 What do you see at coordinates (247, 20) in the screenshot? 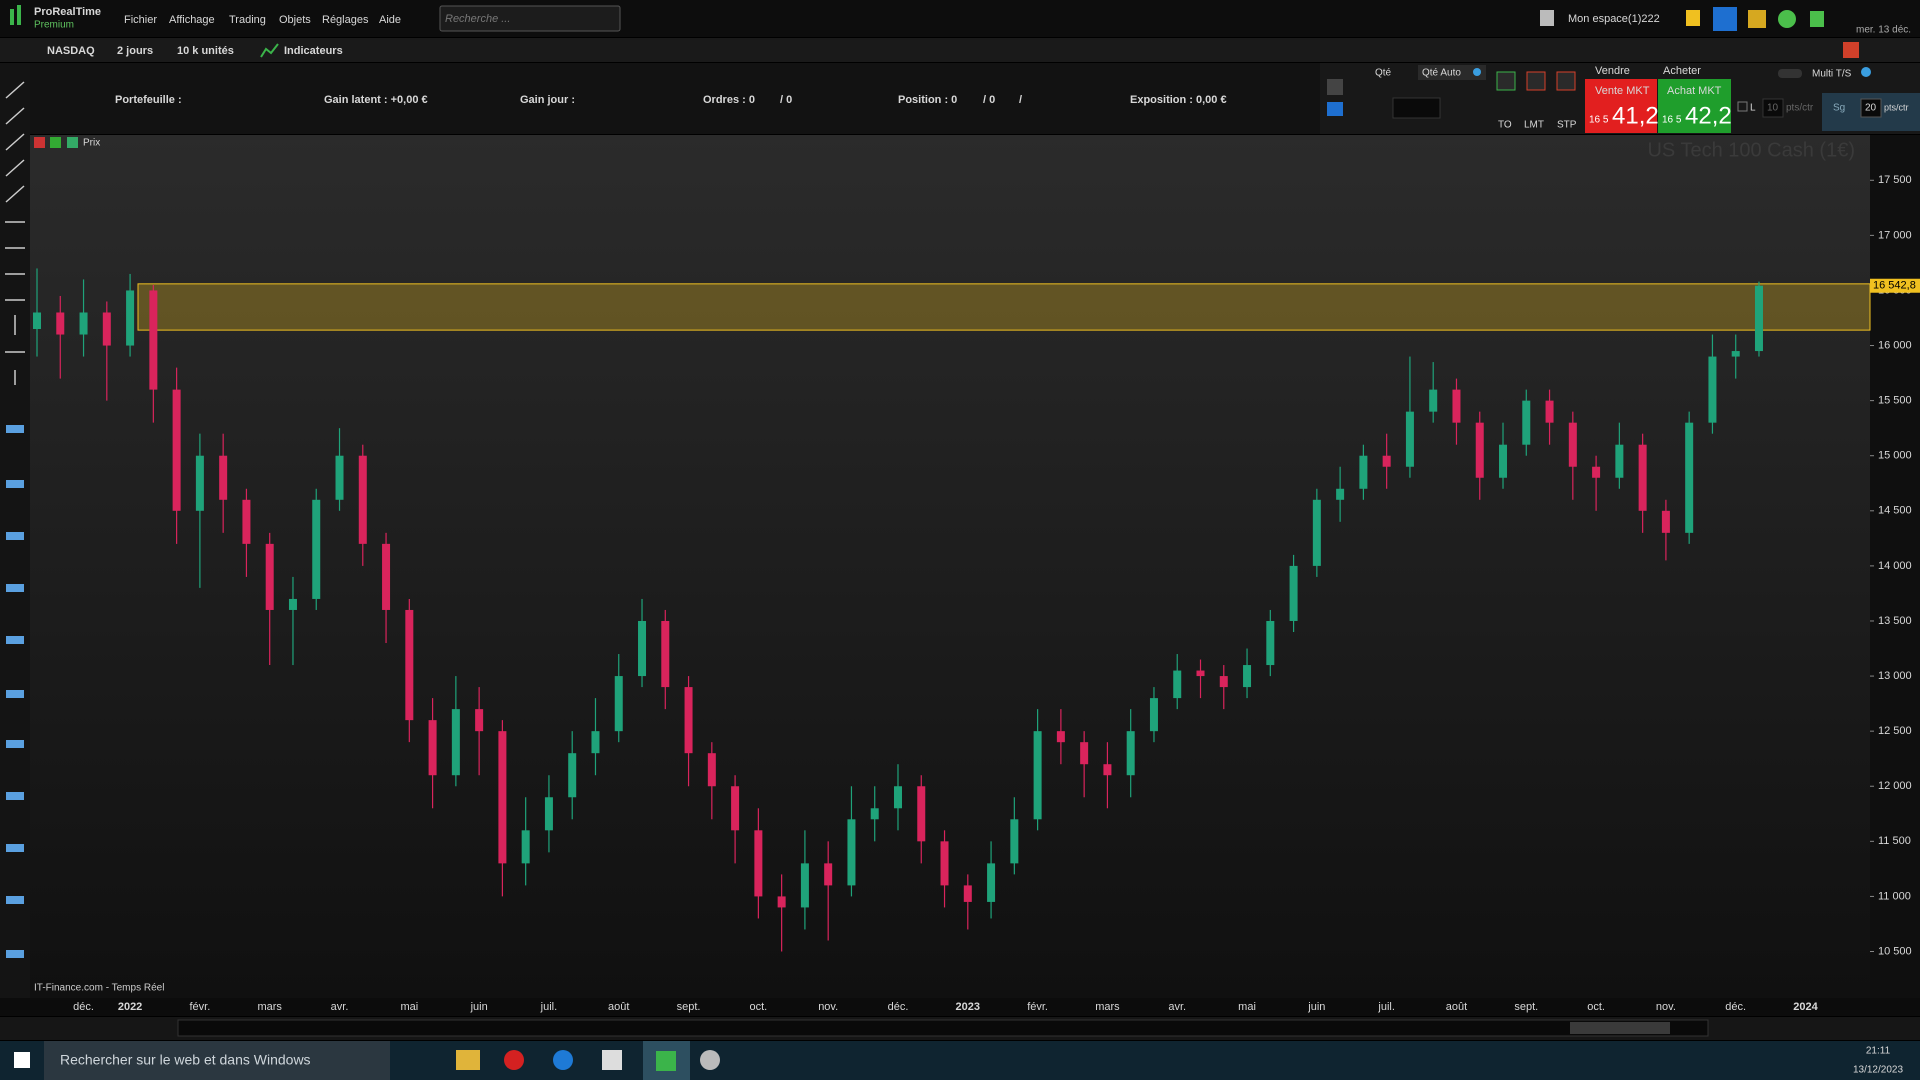
I see `menu-item: Trading` at bounding box center [247, 20].